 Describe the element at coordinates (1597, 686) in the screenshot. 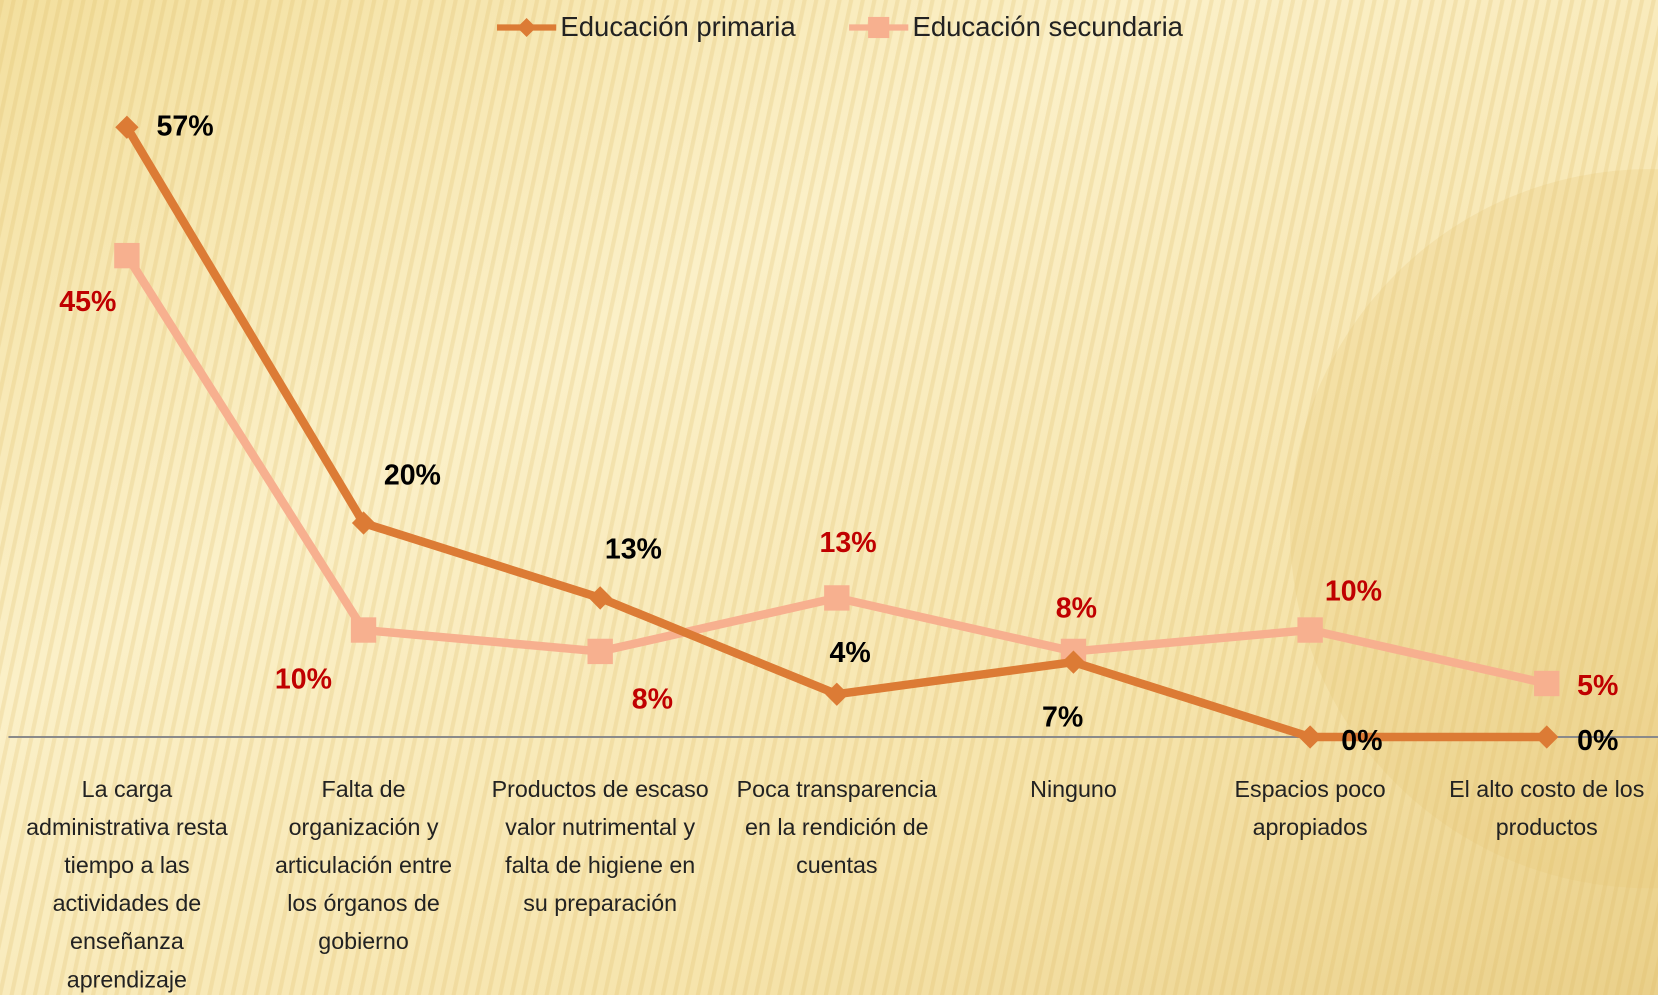

I see `data-label: 5%` at that location.